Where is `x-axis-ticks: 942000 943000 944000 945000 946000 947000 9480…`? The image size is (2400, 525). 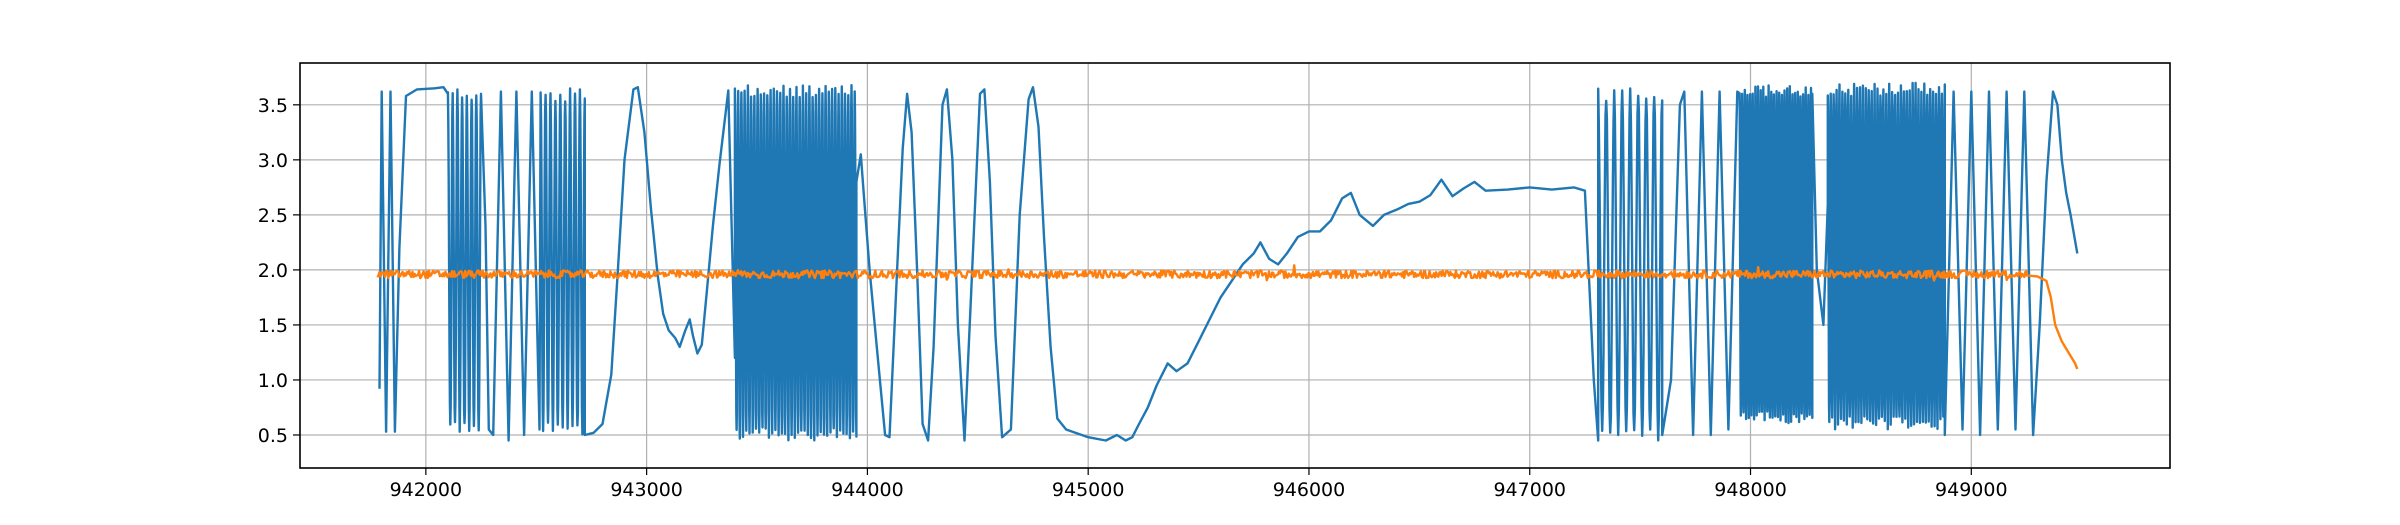
x-axis-ticks: 942000 943000 944000 945000 946000 947000 9480… is located at coordinates (1199, 484).